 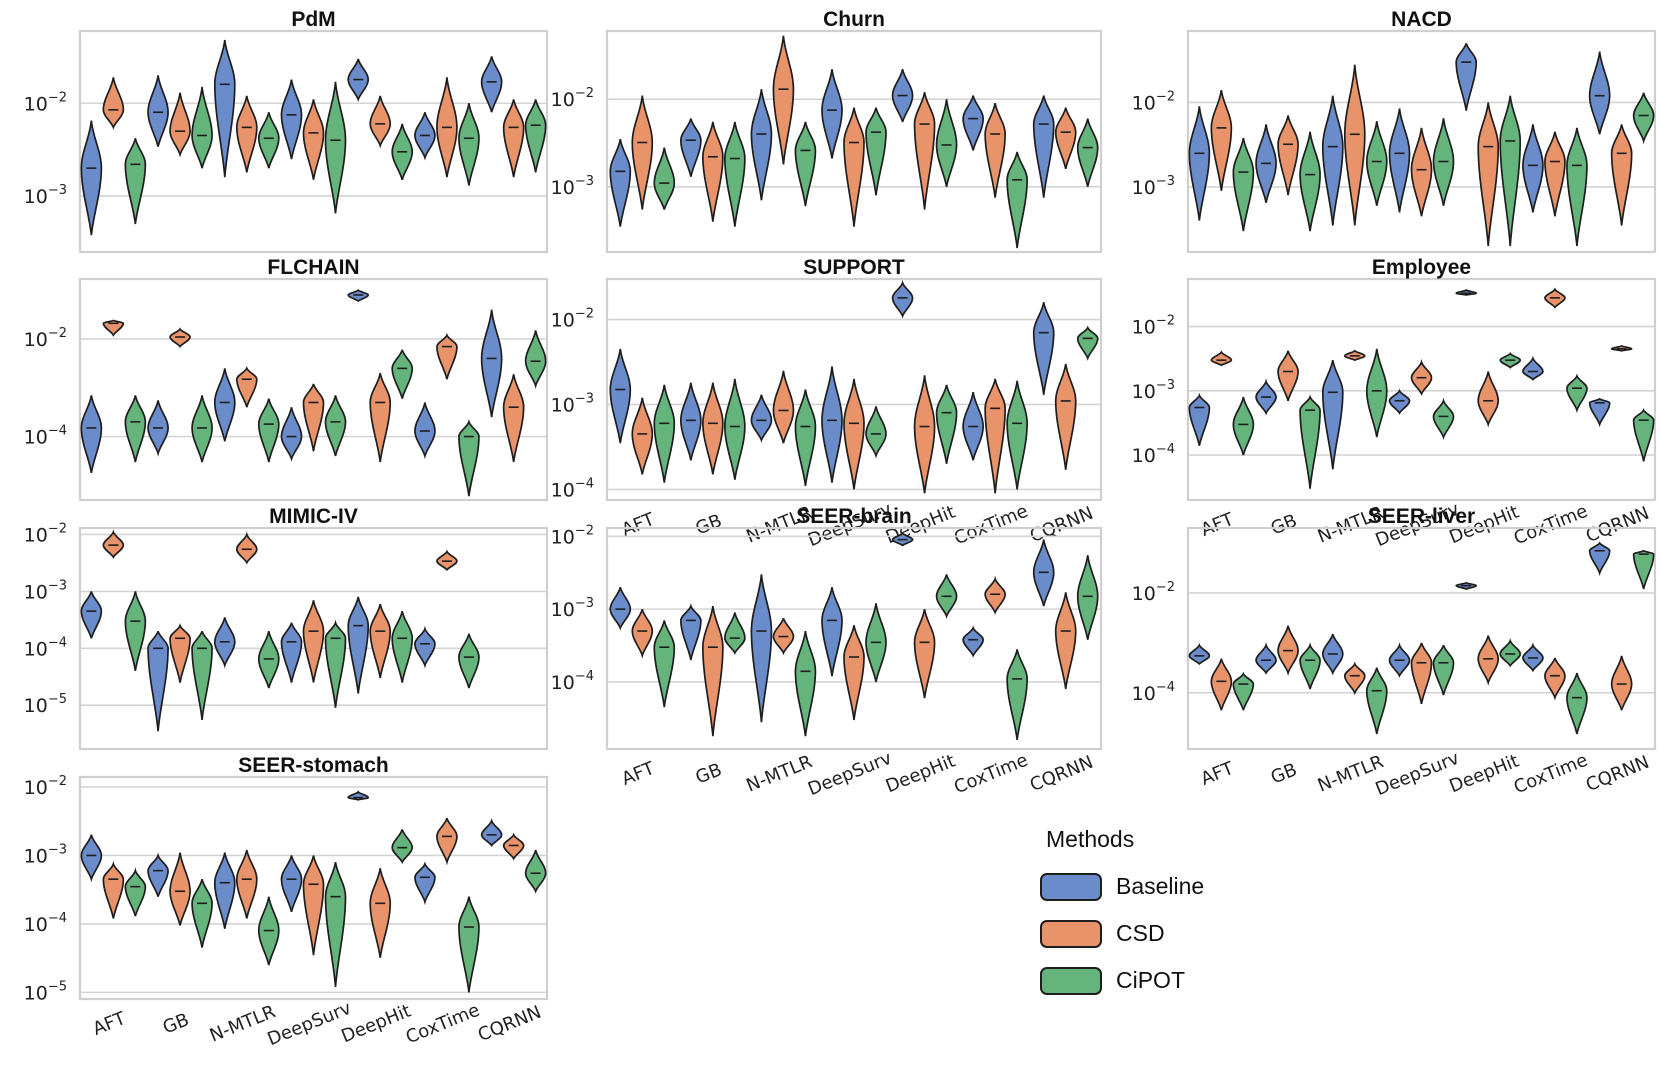 What do you see at coordinates (1071, 980) in the screenshot?
I see `legend-swatch-cipot` at bounding box center [1071, 980].